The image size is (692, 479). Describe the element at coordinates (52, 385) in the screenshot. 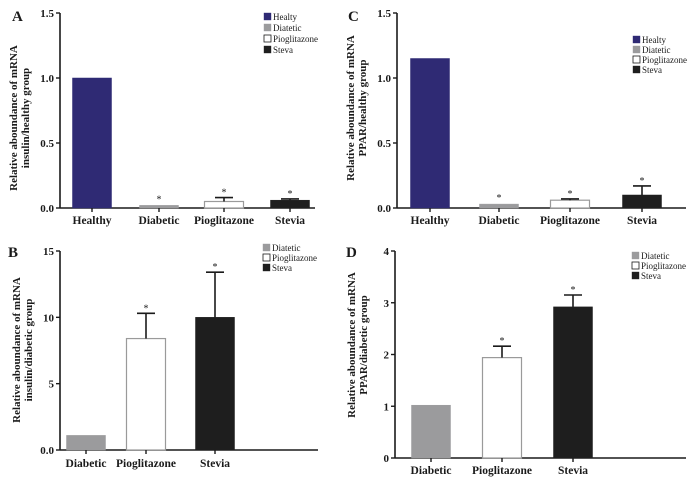

I see `y-tick-label: 5` at that location.